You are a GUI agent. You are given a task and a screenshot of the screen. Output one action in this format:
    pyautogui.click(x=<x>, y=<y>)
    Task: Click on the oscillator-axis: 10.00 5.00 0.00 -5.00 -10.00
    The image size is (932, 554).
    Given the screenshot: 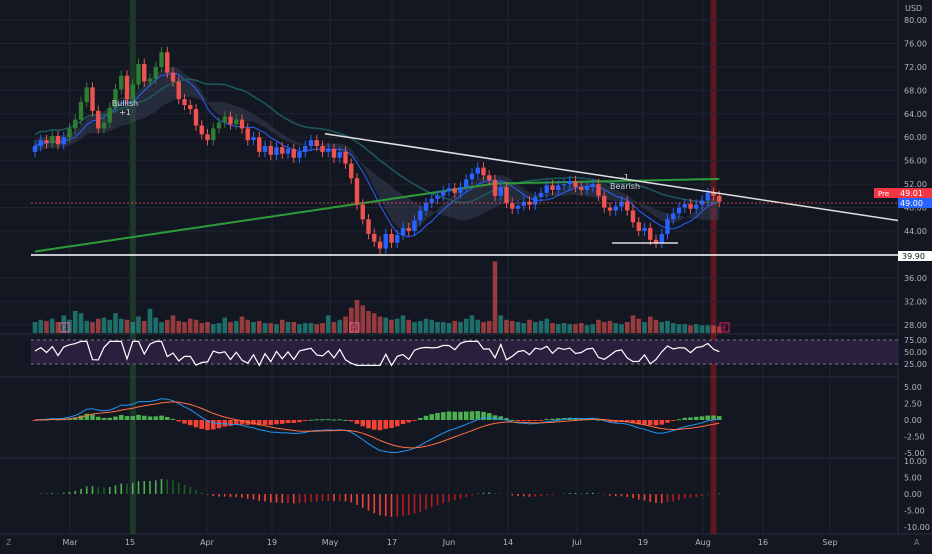 What is the action you would take?
    pyautogui.click(x=917, y=494)
    